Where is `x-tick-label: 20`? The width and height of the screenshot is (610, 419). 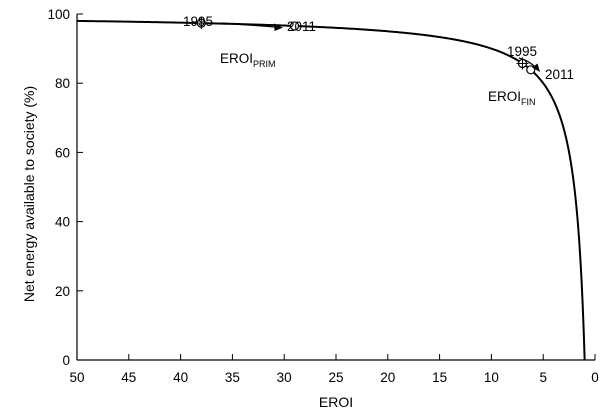 x-tick-label: 20 is located at coordinates (387, 377).